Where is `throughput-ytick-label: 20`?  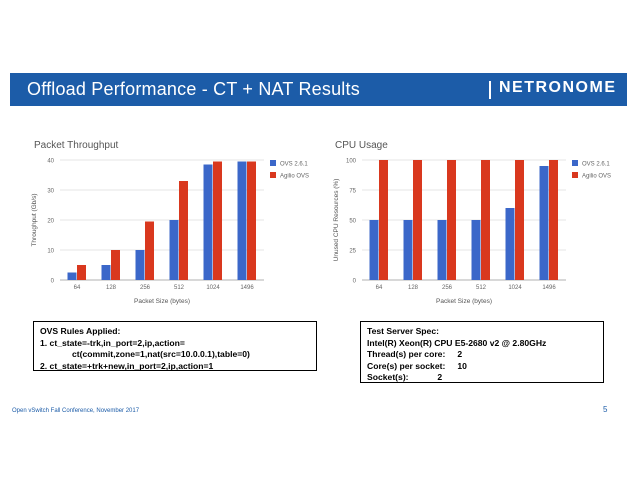
throughput-ytick-label: 20 is located at coordinates (50, 222).